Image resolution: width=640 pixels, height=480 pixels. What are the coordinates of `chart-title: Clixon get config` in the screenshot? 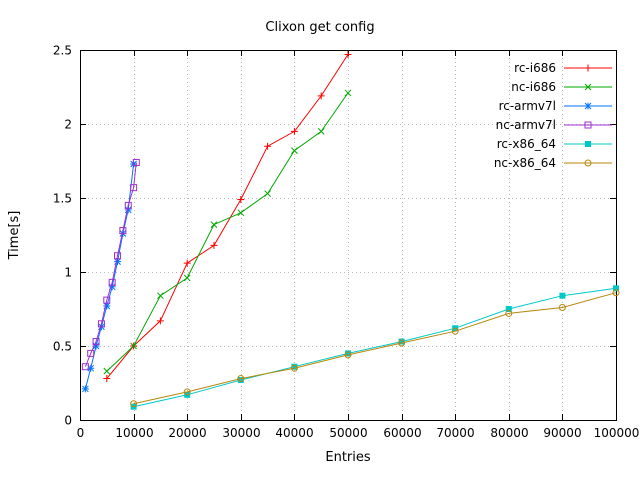 It's located at (320, 27).